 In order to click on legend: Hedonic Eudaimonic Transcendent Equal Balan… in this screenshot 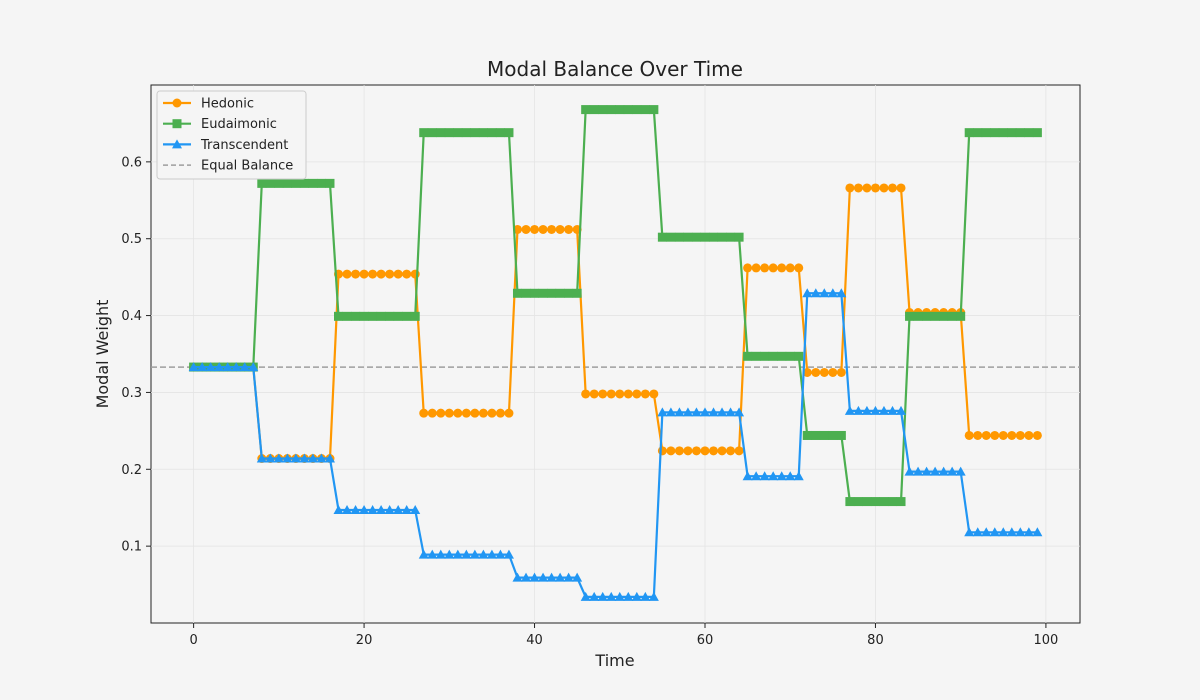, I will do `click(231, 135)`.